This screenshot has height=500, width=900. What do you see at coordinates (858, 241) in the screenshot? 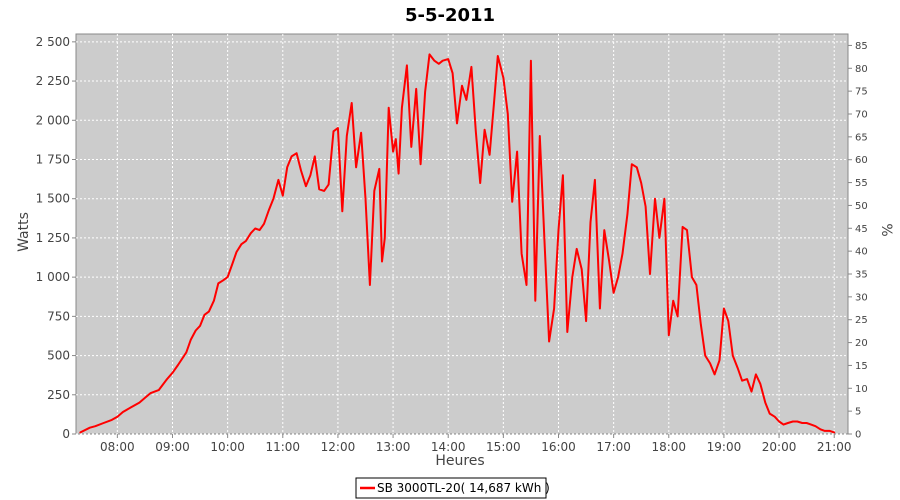
I see `right-axis: 0 5 10 15 20 25 30 35 40 45 50 55 60 65 70 75 80 85` at bounding box center [858, 241].